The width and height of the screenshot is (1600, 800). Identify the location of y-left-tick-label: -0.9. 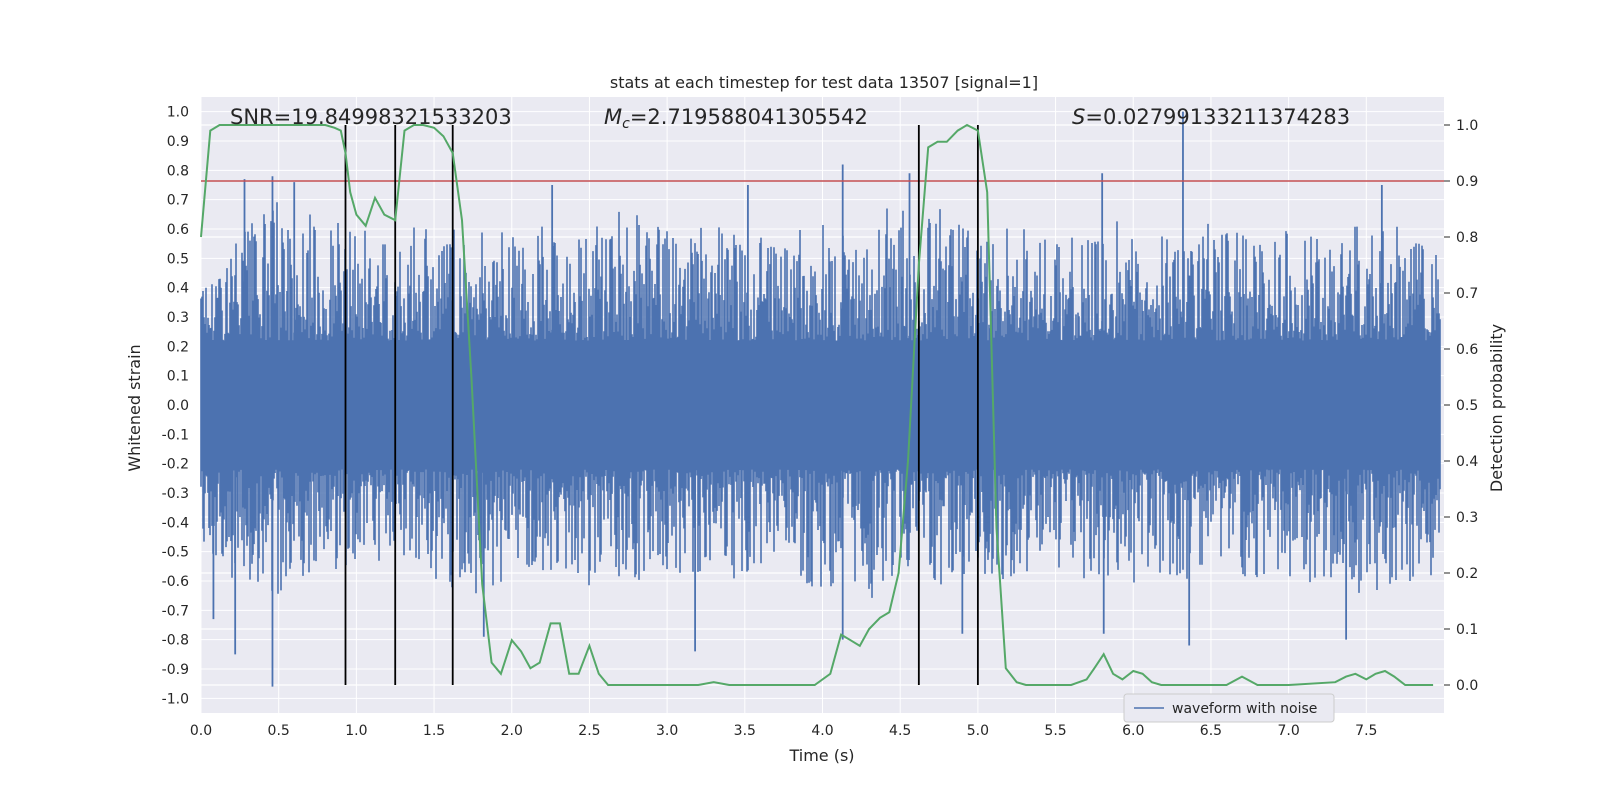
(175, 670).